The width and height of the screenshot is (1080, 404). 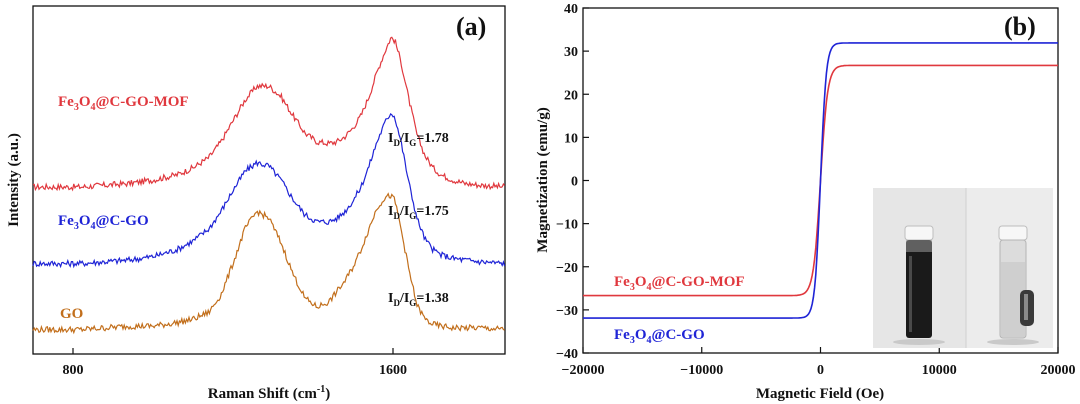 What do you see at coordinates (393, 370) in the screenshot?
I see `panel-a-x-tick-label-1600: 1600` at bounding box center [393, 370].